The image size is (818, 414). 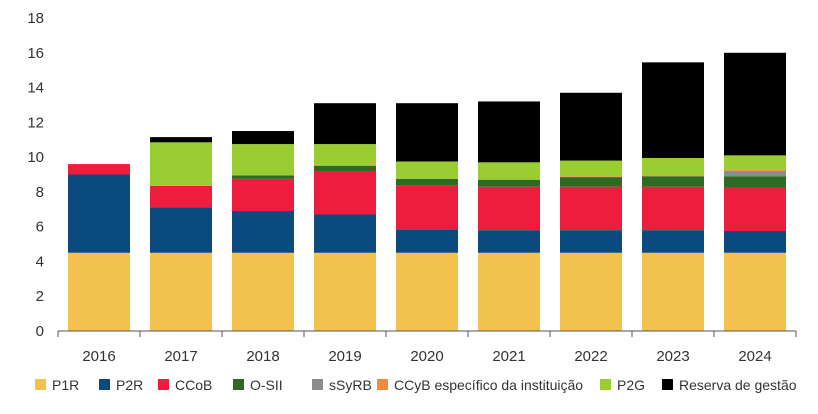 What do you see at coordinates (345, 168) in the screenshot?
I see `bar-segment-o-sii-2019` at bounding box center [345, 168].